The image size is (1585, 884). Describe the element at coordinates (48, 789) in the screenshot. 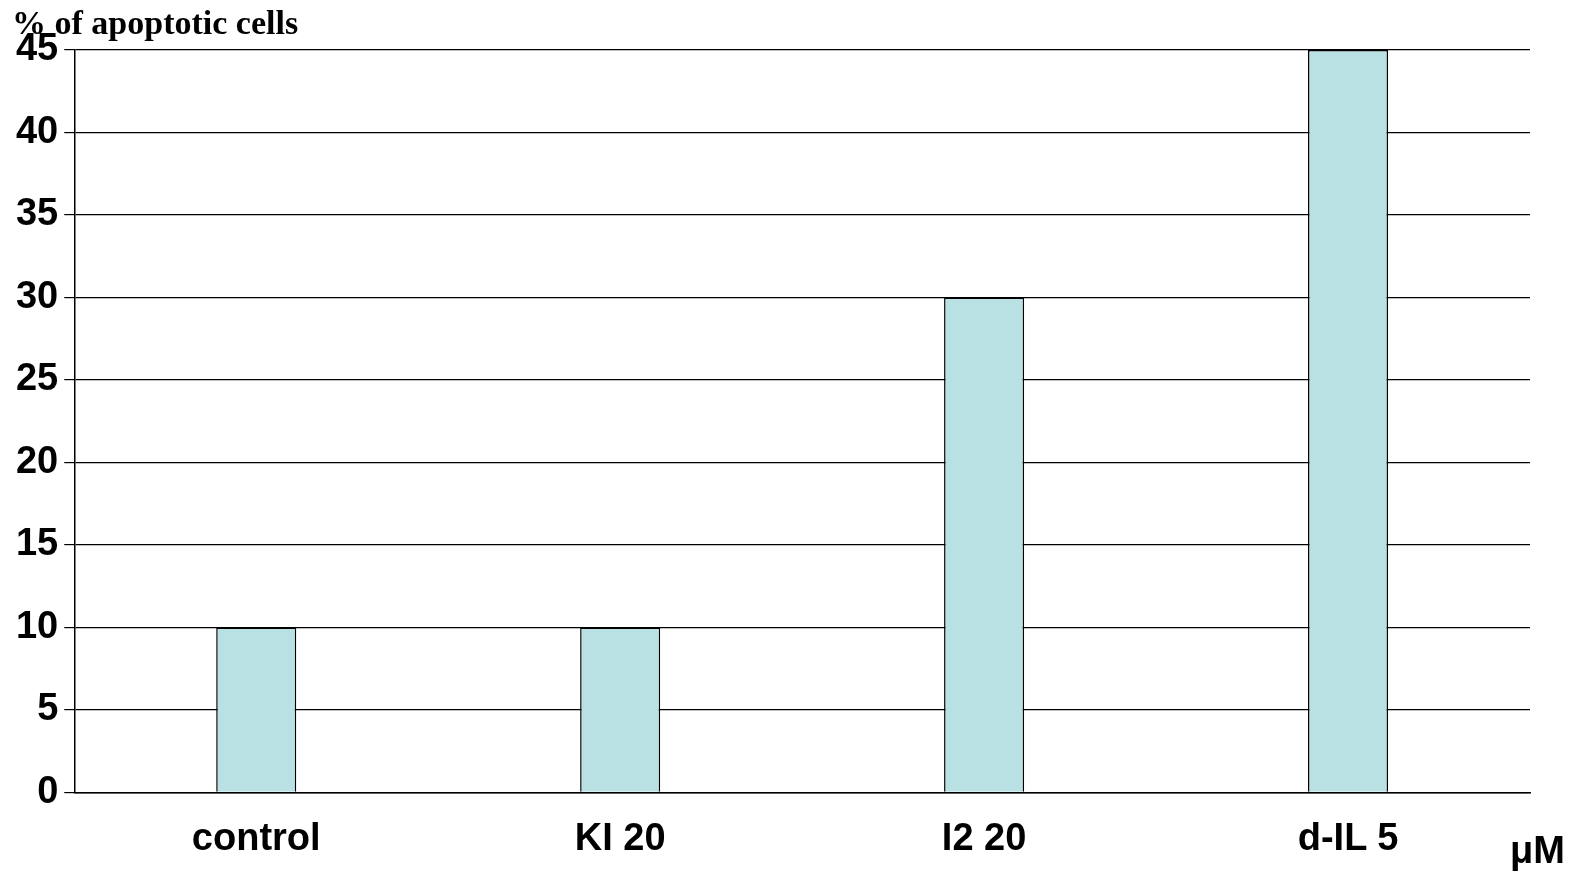

I see `y-tick-label: 0` at that location.